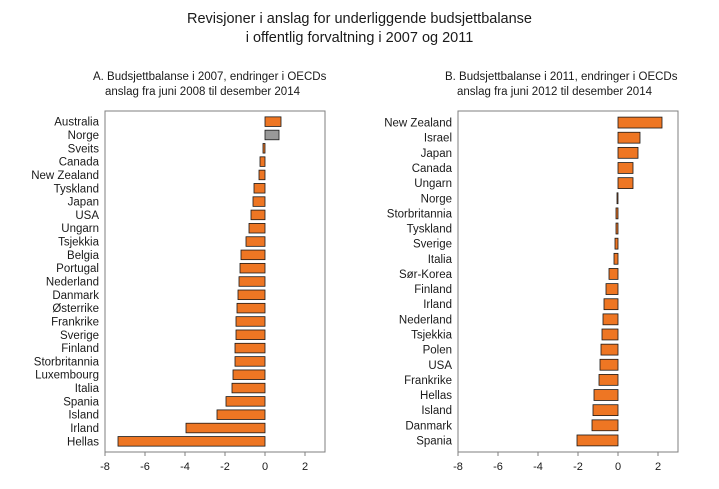  I want to click on bar-b-frankrike, so click(608, 380).